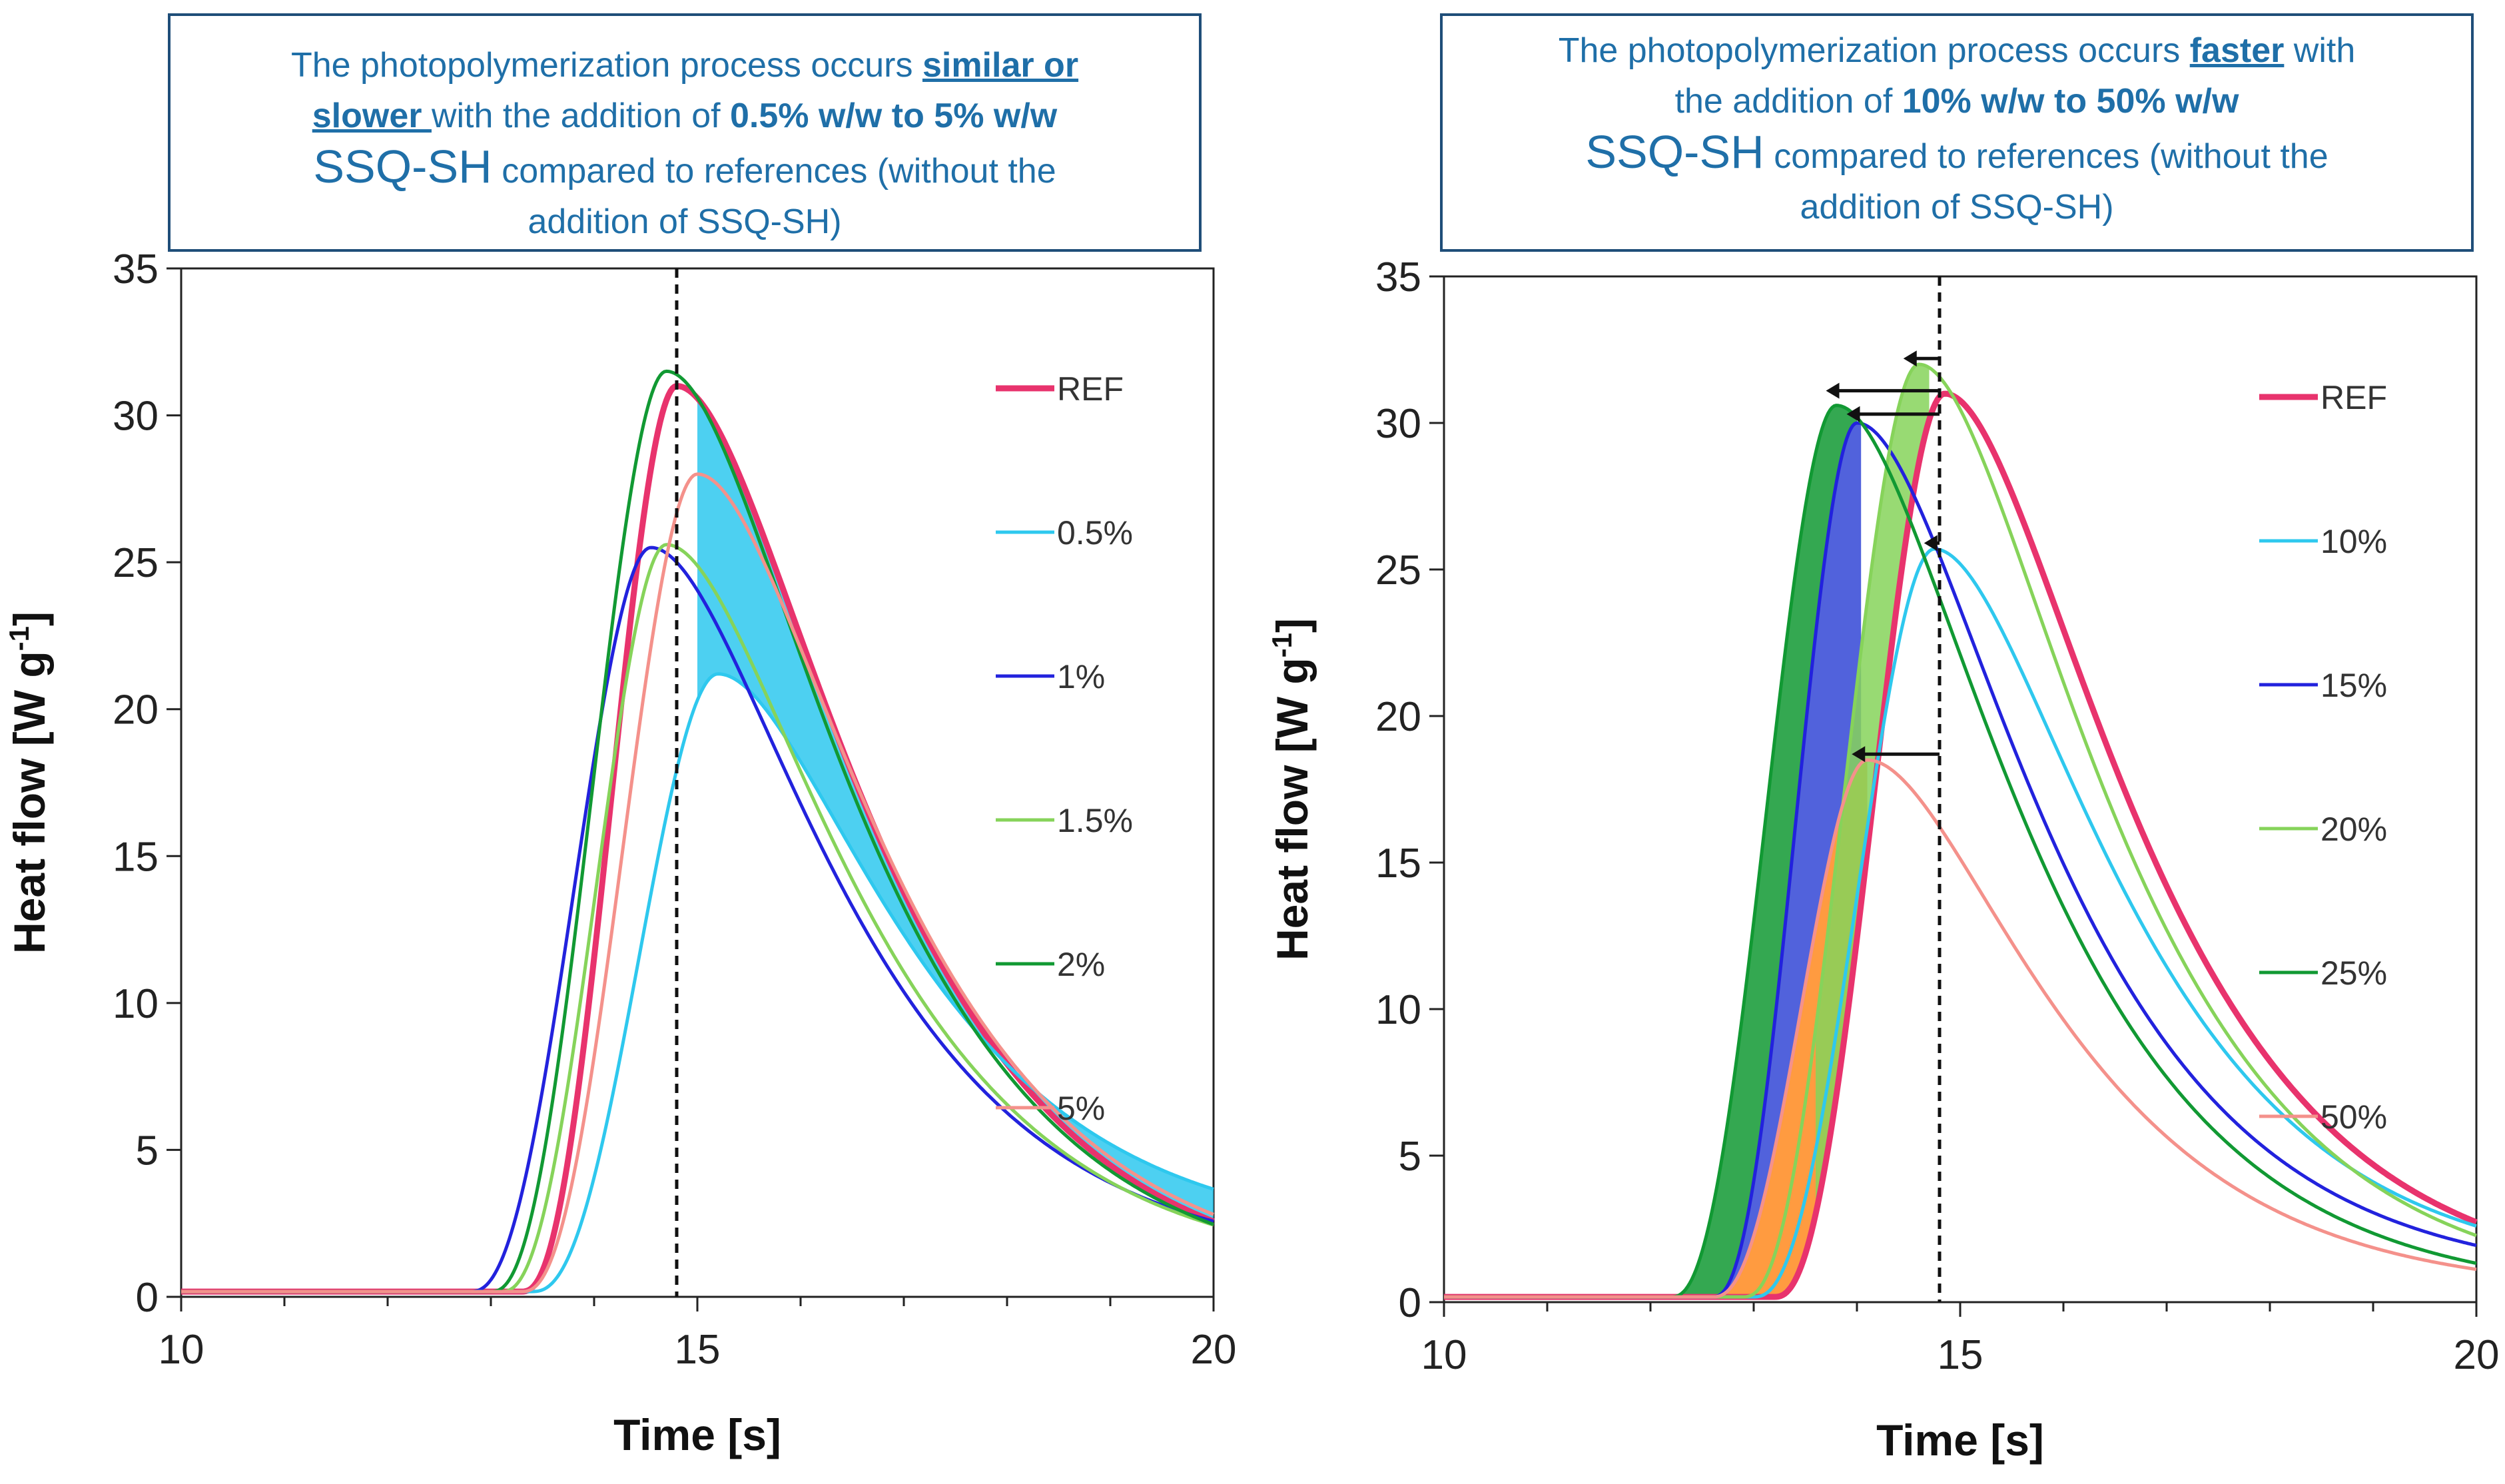 The width and height of the screenshot is (2505, 1484). Describe the element at coordinates (1081, 677) in the screenshot. I see `legend-label-1pct: 1%` at that location.